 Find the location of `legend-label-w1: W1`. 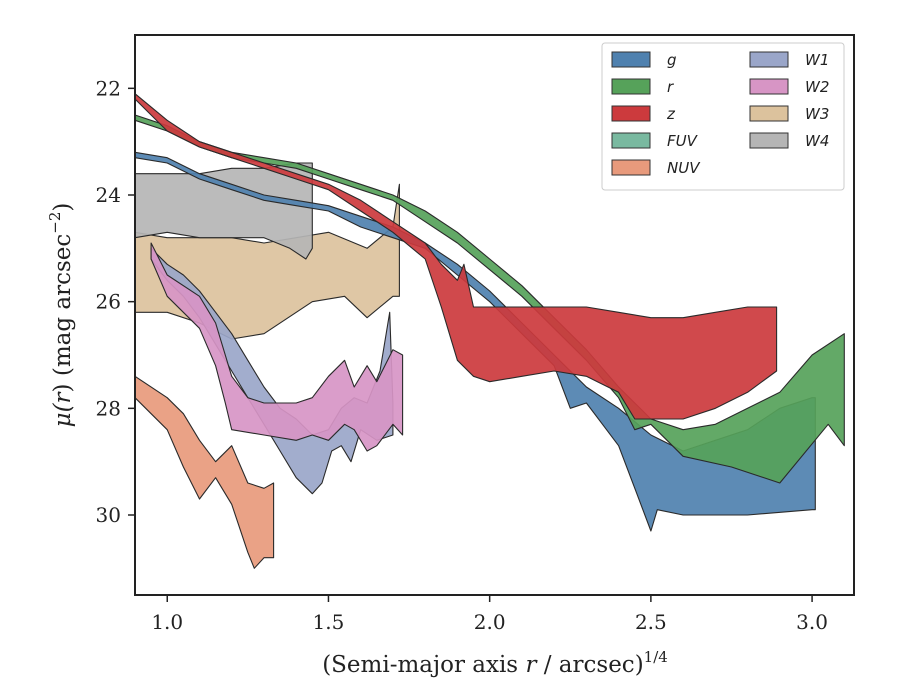

legend-label-w1: W1 is located at coordinates (817, 60).